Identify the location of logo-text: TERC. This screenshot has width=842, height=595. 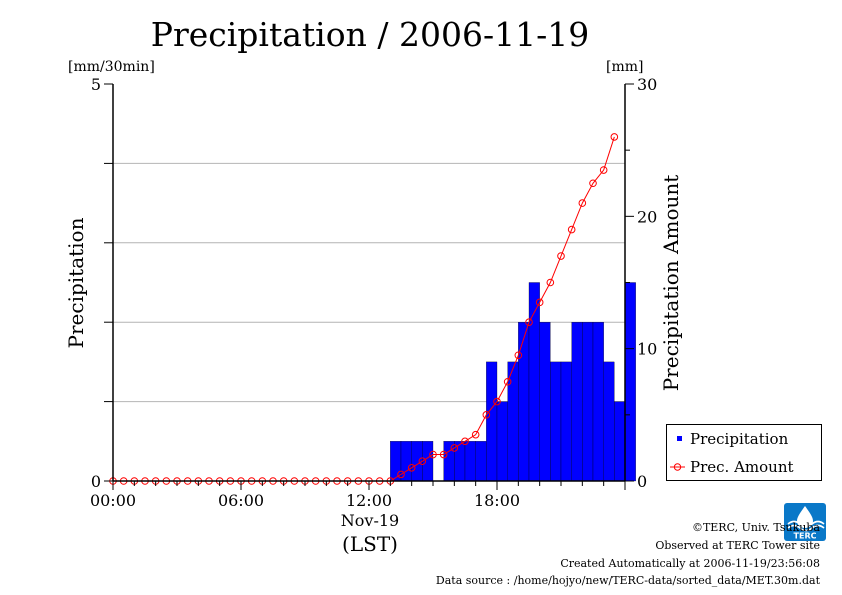
(805, 536).